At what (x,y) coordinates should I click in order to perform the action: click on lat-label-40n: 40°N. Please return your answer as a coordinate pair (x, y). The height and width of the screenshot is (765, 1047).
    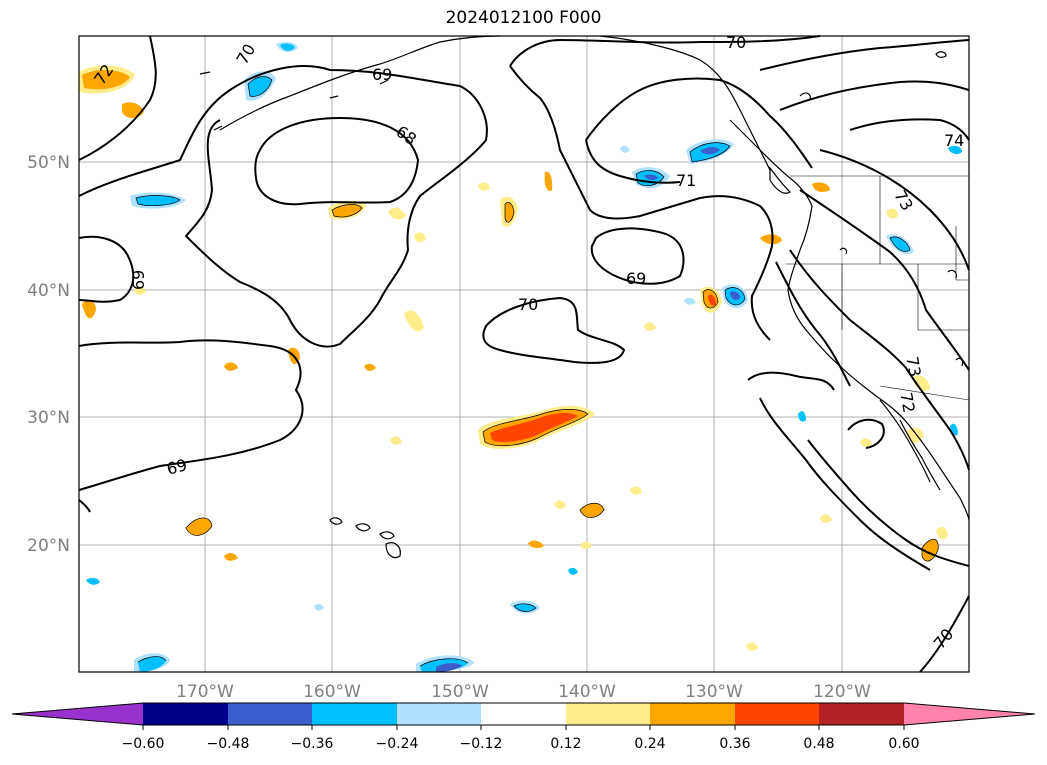
    Looking at the image, I should click on (48, 291).